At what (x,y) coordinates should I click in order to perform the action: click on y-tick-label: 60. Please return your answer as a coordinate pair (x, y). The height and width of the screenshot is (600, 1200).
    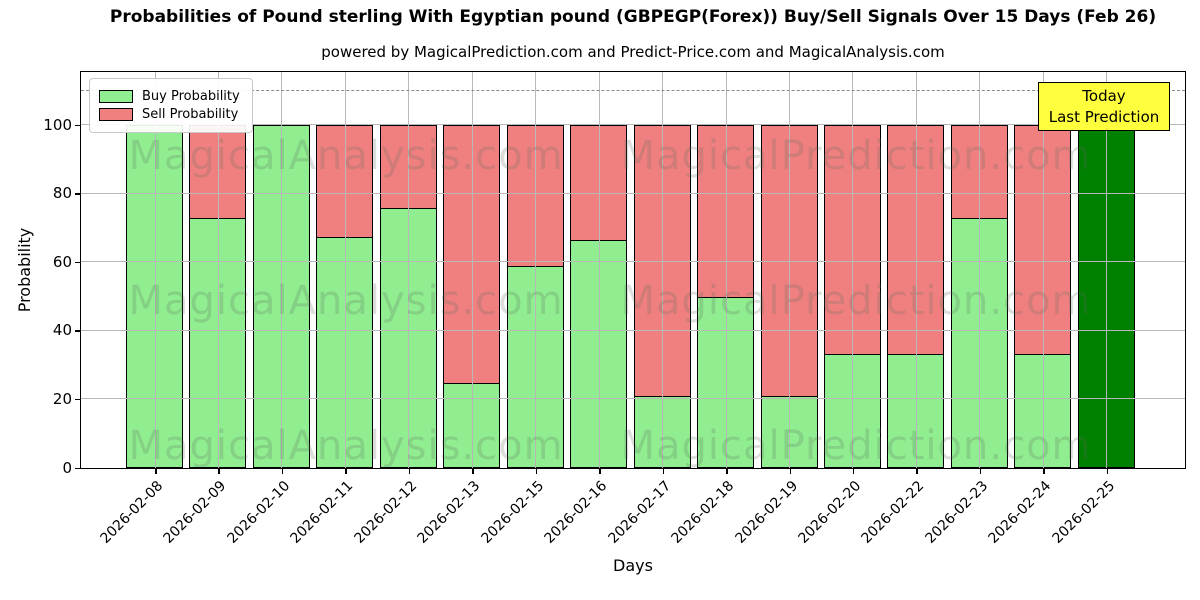
    Looking at the image, I should click on (62, 261).